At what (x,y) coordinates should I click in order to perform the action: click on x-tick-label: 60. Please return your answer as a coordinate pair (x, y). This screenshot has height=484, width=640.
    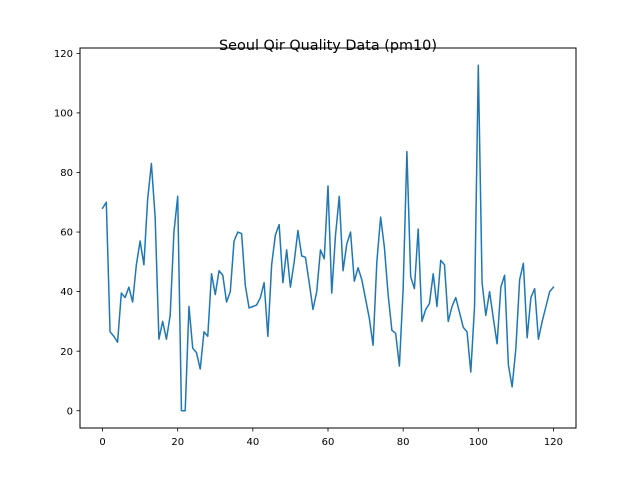
    Looking at the image, I should click on (328, 442).